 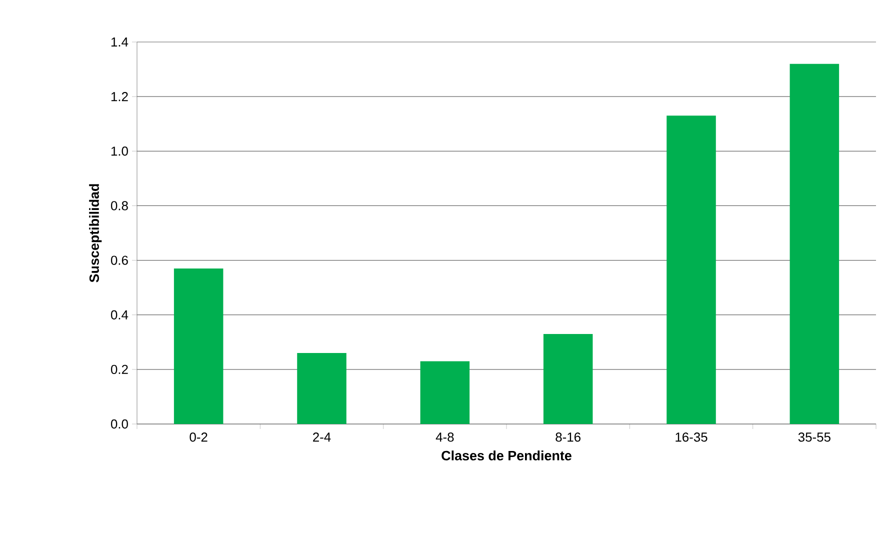 I want to click on y-tick-label: 0.8, so click(x=119, y=205).